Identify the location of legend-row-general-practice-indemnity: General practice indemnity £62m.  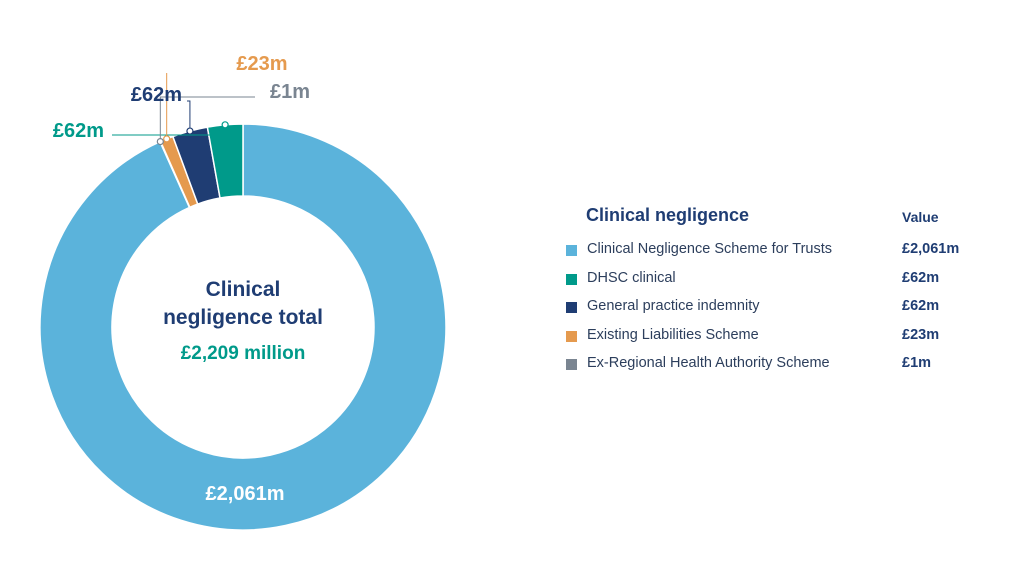
(776, 312).